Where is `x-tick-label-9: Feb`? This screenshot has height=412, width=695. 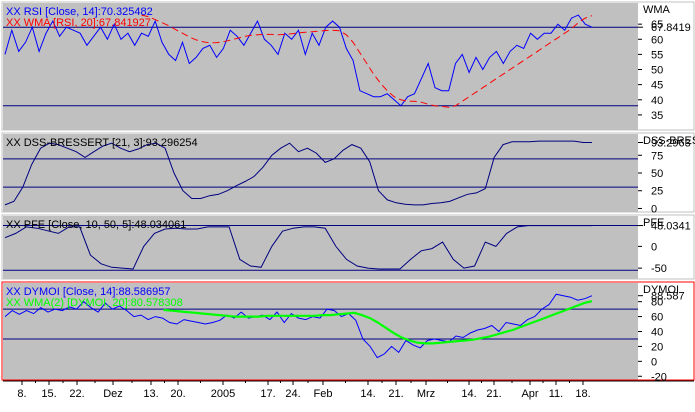
x-tick-label-9: Feb is located at coordinates (323, 394).